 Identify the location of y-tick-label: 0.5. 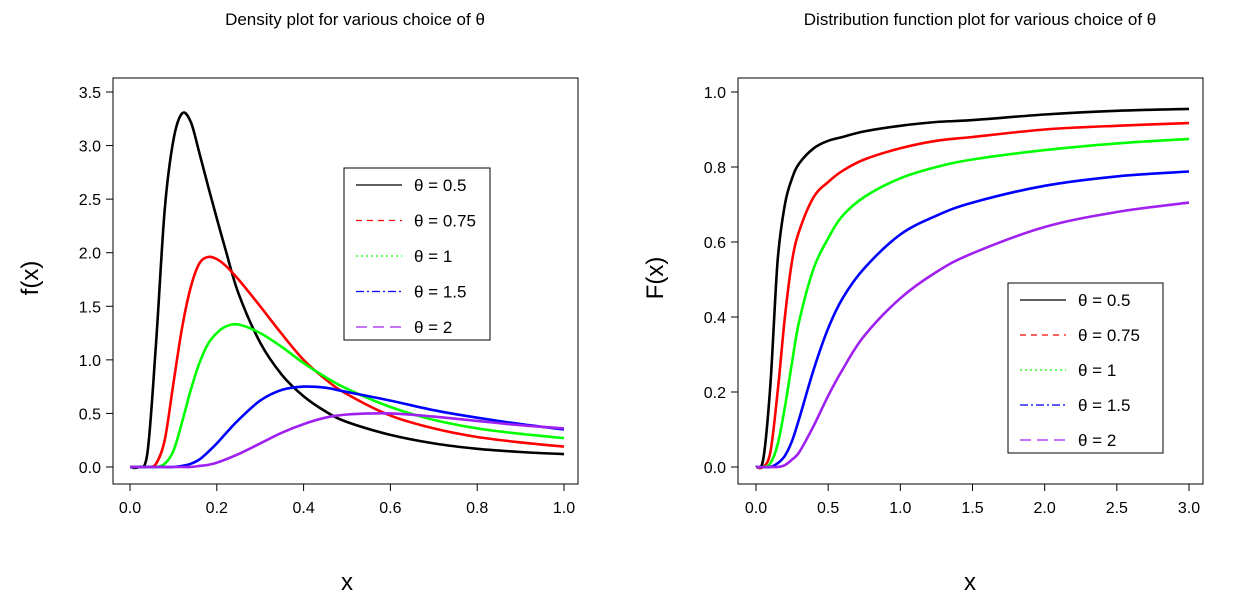
(90, 414).